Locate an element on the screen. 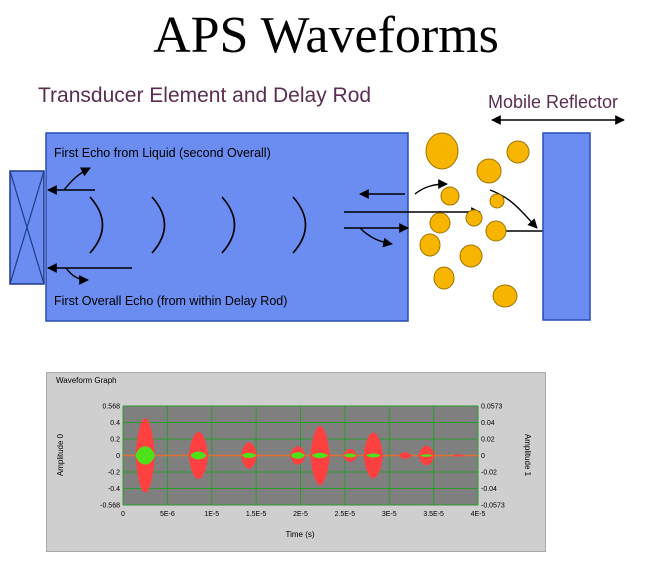 The height and width of the screenshot is (571, 652). echo-arrows-left is located at coordinates (89, 226).